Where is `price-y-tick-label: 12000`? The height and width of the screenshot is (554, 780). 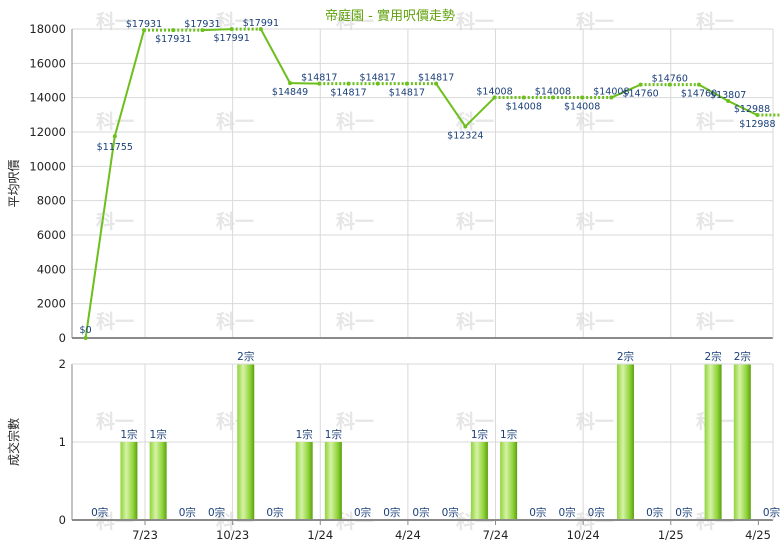 price-y-tick-label: 12000 is located at coordinates (47, 132).